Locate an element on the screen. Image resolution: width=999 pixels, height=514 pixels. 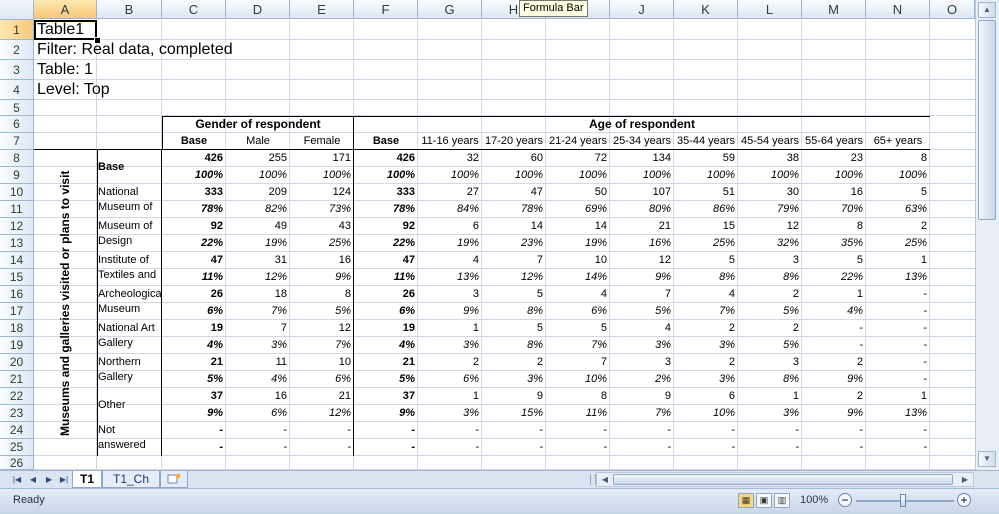
count-cell: 3 is located at coordinates (795, 362).